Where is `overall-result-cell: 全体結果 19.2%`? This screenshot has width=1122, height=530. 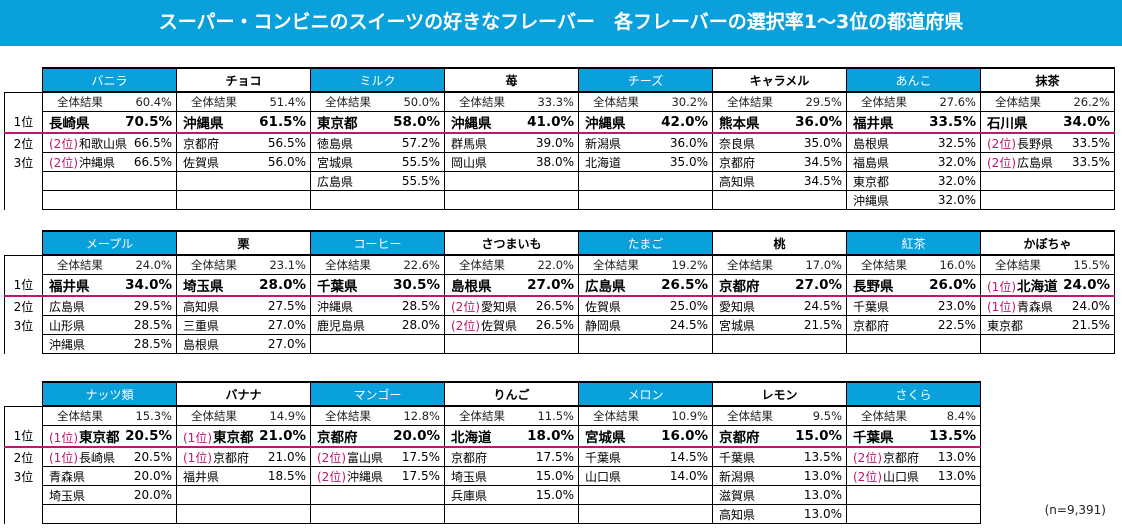 overall-result-cell: 全体結果 19.2% is located at coordinates (645, 264).